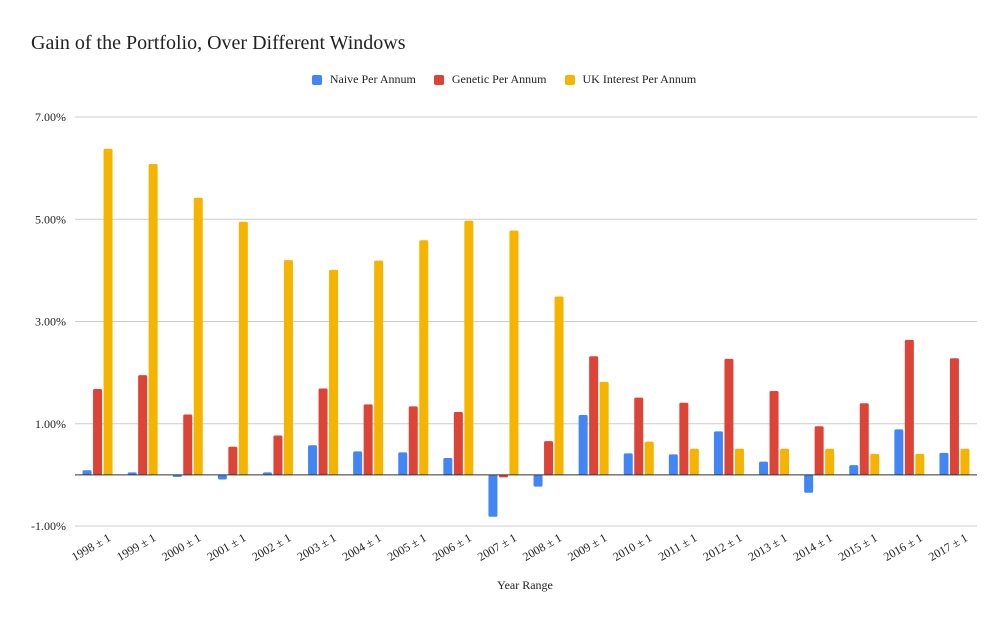 The image size is (1008, 623). What do you see at coordinates (181, 546) in the screenshot?
I see `x-tick-label: 2000 ± 1` at bounding box center [181, 546].